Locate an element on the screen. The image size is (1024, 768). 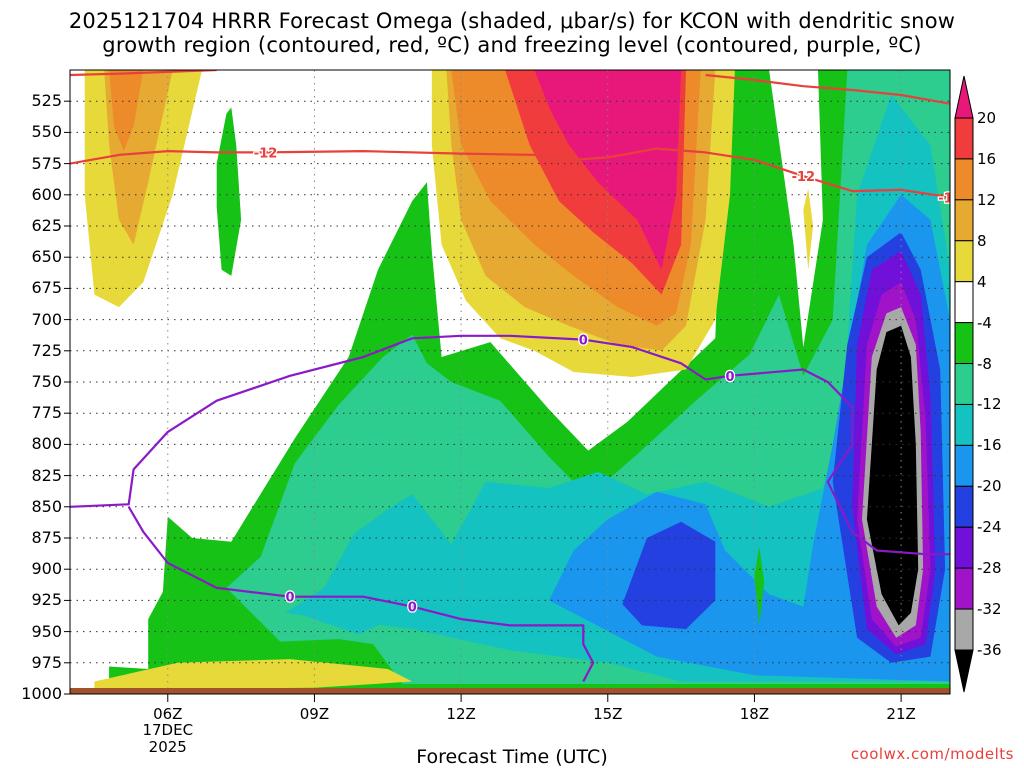
y-tick-label: 525 is located at coordinates (46, 101).